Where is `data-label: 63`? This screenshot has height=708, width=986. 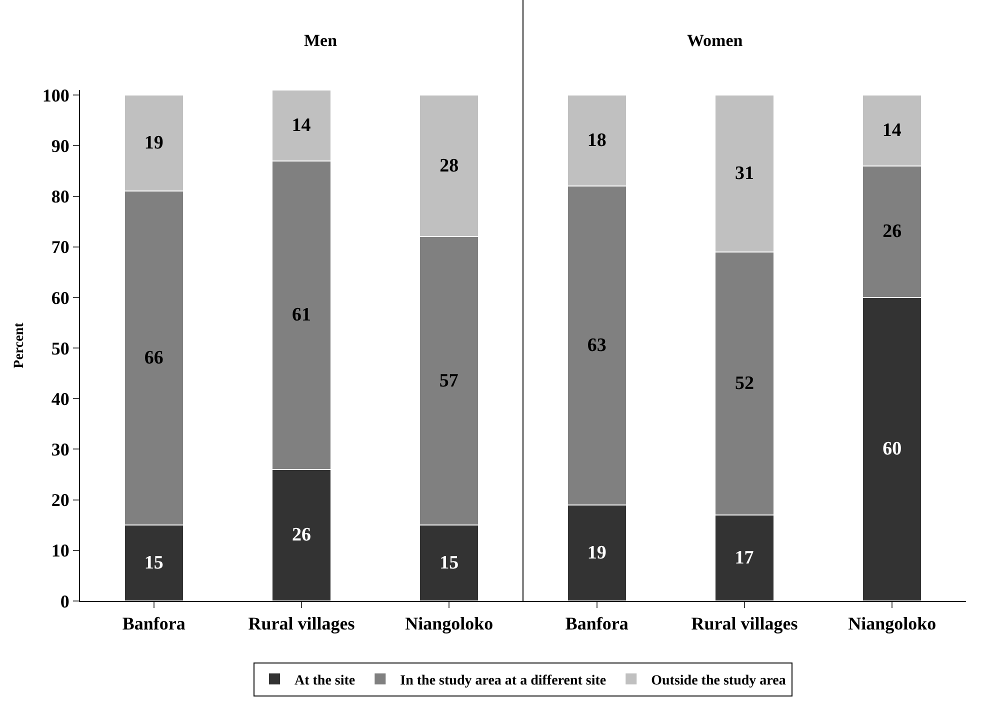
data-label: 63 is located at coordinates (596, 345).